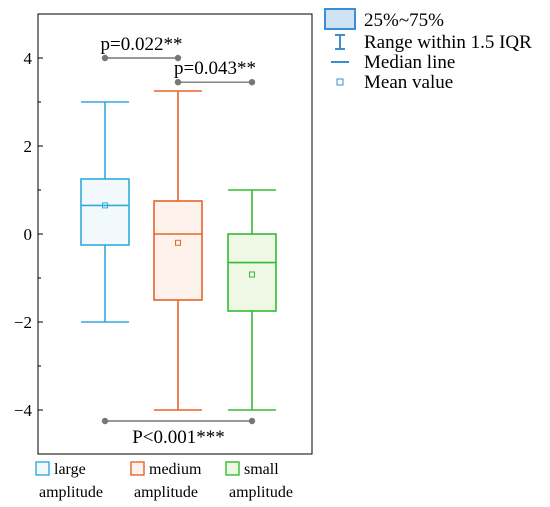  I want to click on y-axis: −4 −2 0 2 4, so click(28, 234).